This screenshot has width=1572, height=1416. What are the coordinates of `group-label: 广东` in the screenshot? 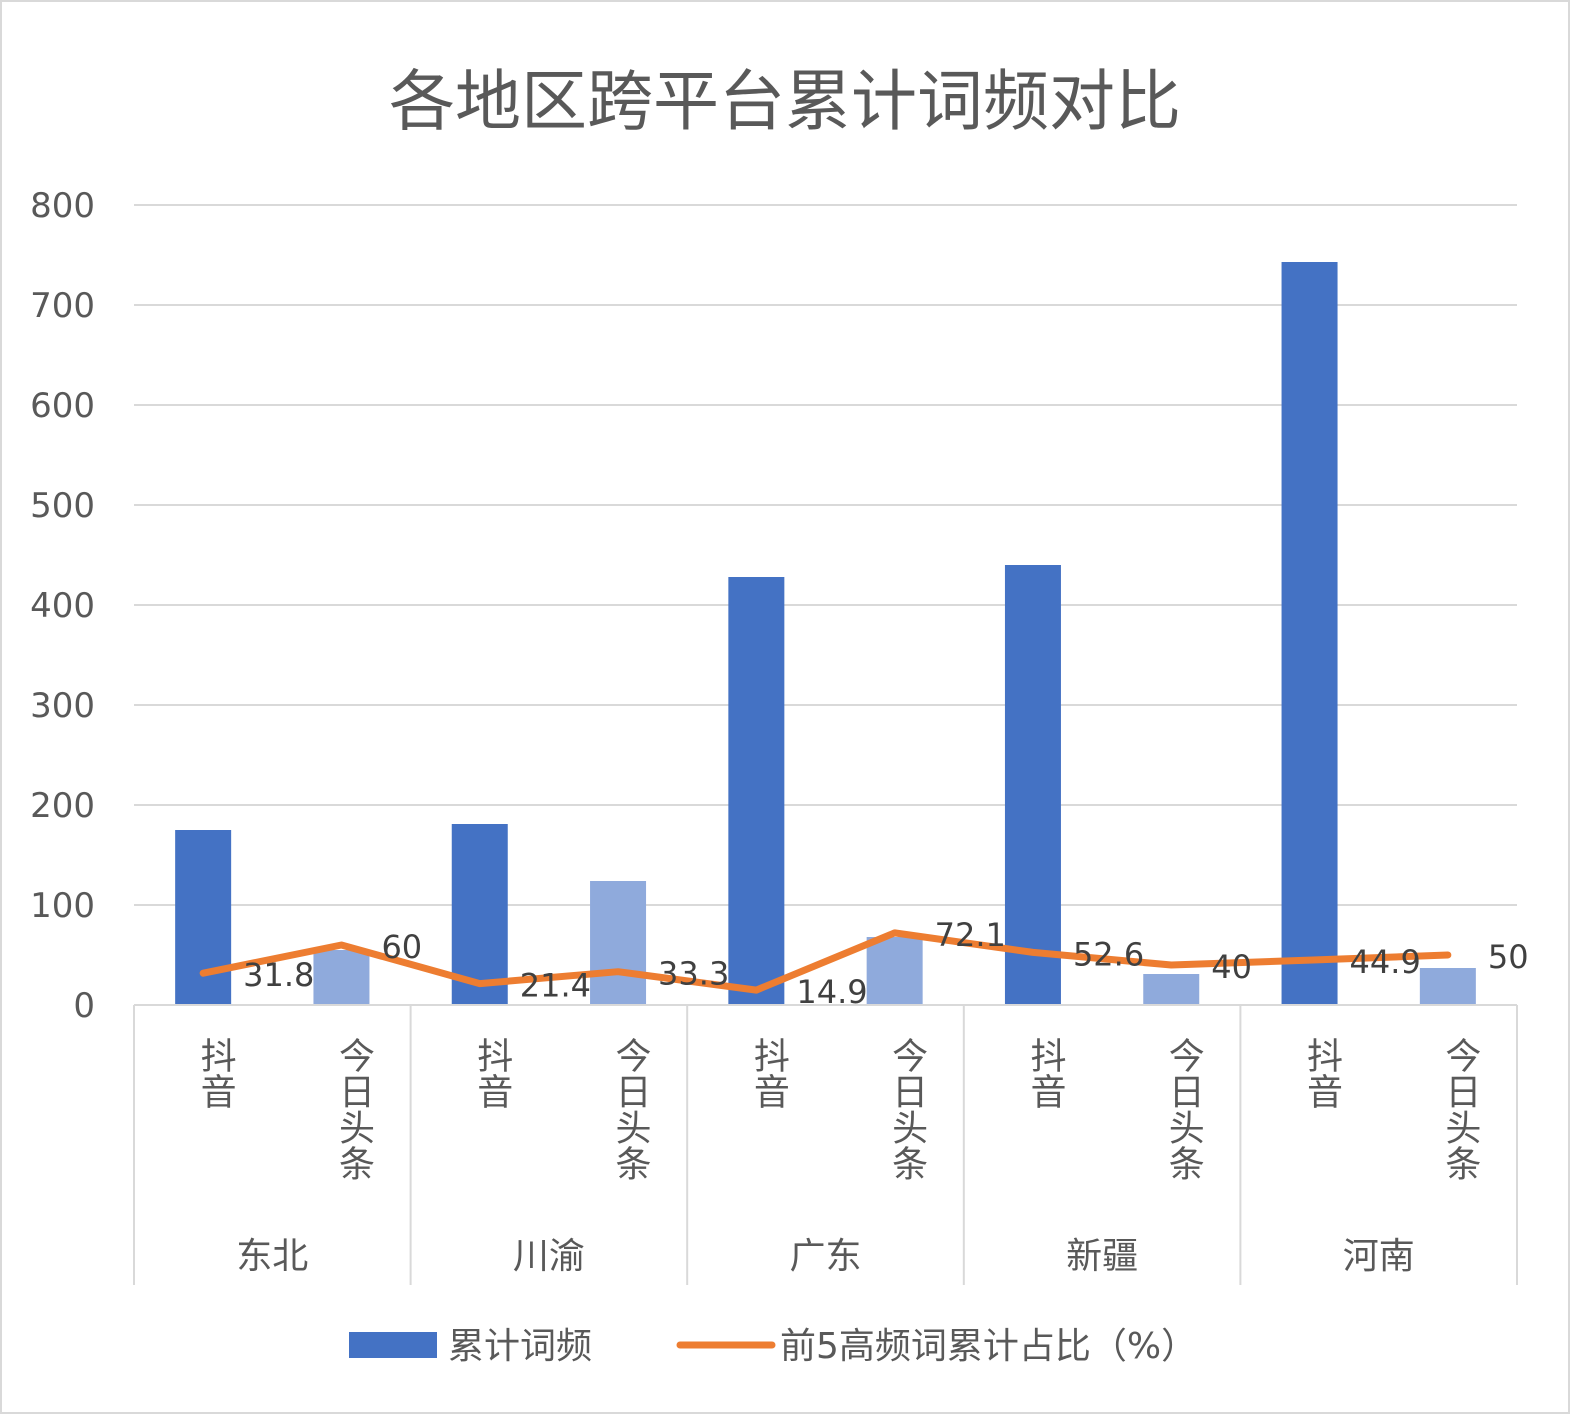 It's located at (825, 1256).